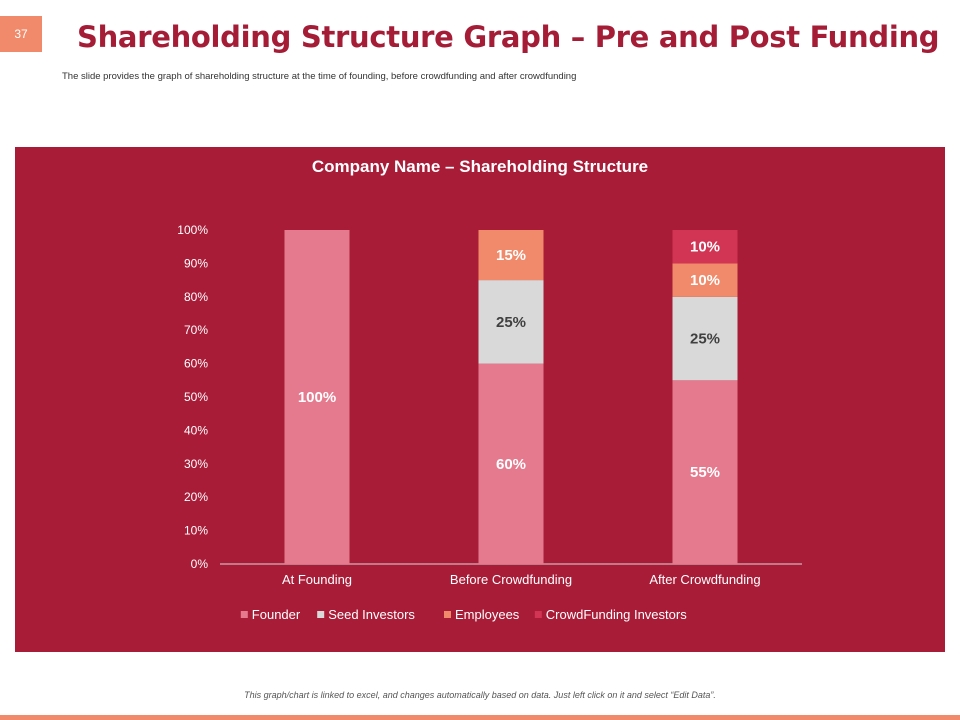 The height and width of the screenshot is (720, 960). Describe the element at coordinates (511, 579) in the screenshot. I see `x-category-label: Before Crowdfunding` at that location.